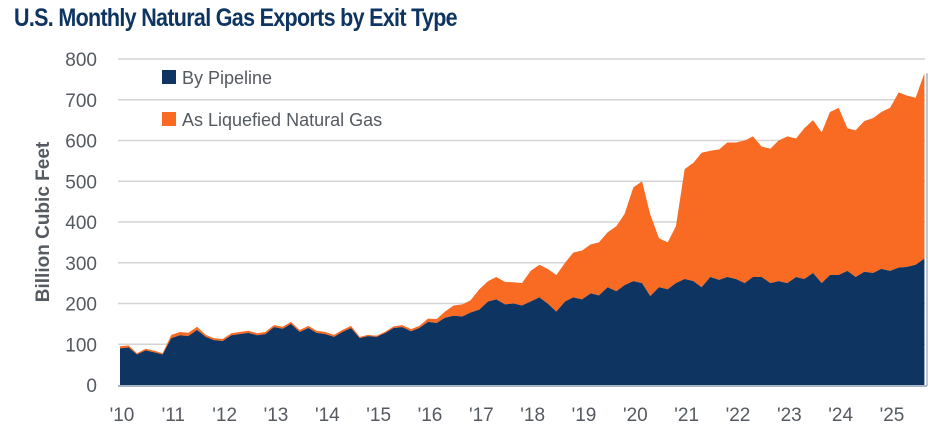 The height and width of the screenshot is (438, 936). I want to click on y-tick-label: 300, so click(81, 264).